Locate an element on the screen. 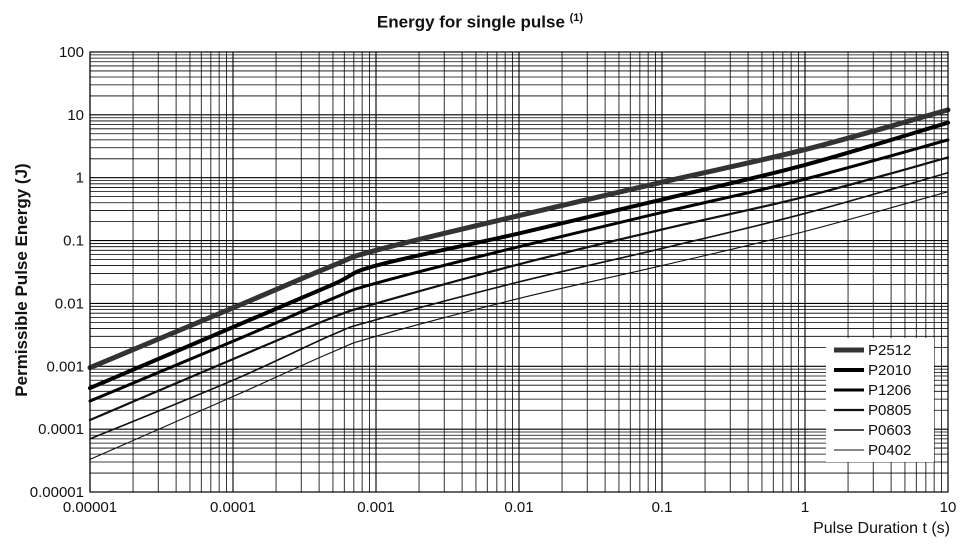 The width and height of the screenshot is (960, 546). legend-box is located at coordinates (880, 400).